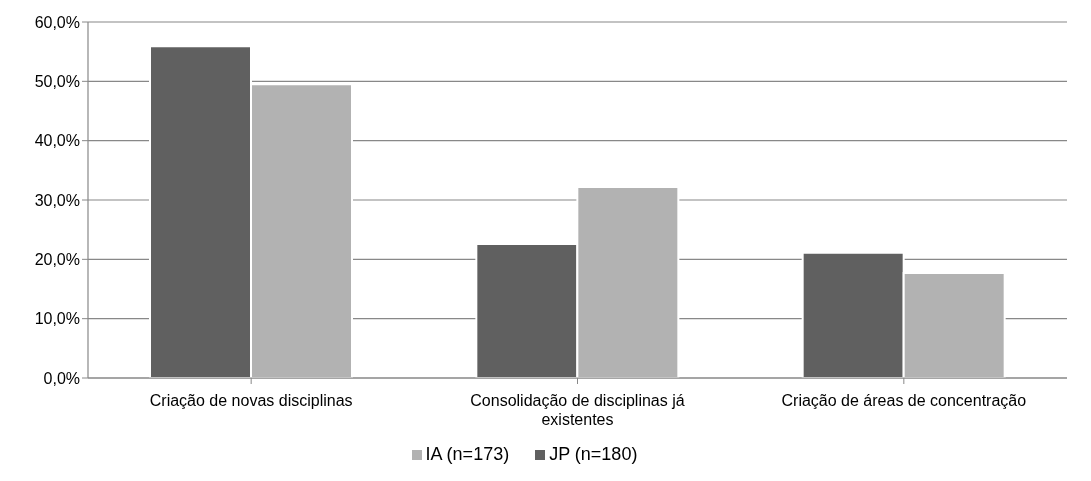 The height and width of the screenshot is (481, 1091). What do you see at coordinates (57, 141) in the screenshot?
I see `y-tick-label: 40,0%` at bounding box center [57, 141].